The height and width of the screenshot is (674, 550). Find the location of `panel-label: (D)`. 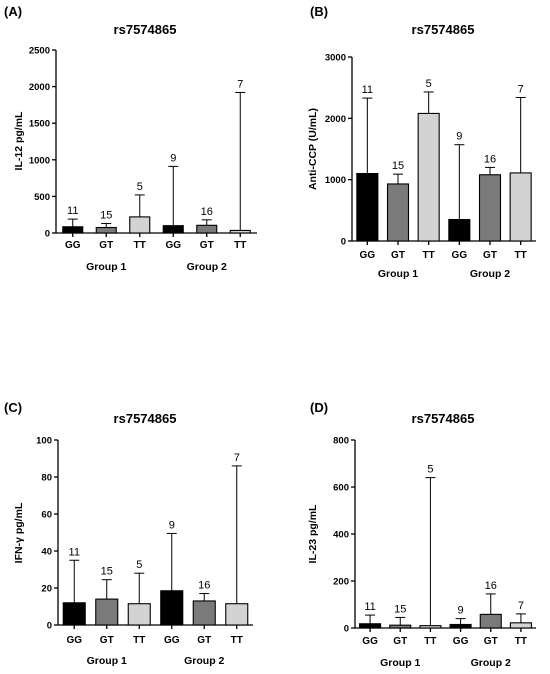

panel-label: (D) is located at coordinates (319, 407).